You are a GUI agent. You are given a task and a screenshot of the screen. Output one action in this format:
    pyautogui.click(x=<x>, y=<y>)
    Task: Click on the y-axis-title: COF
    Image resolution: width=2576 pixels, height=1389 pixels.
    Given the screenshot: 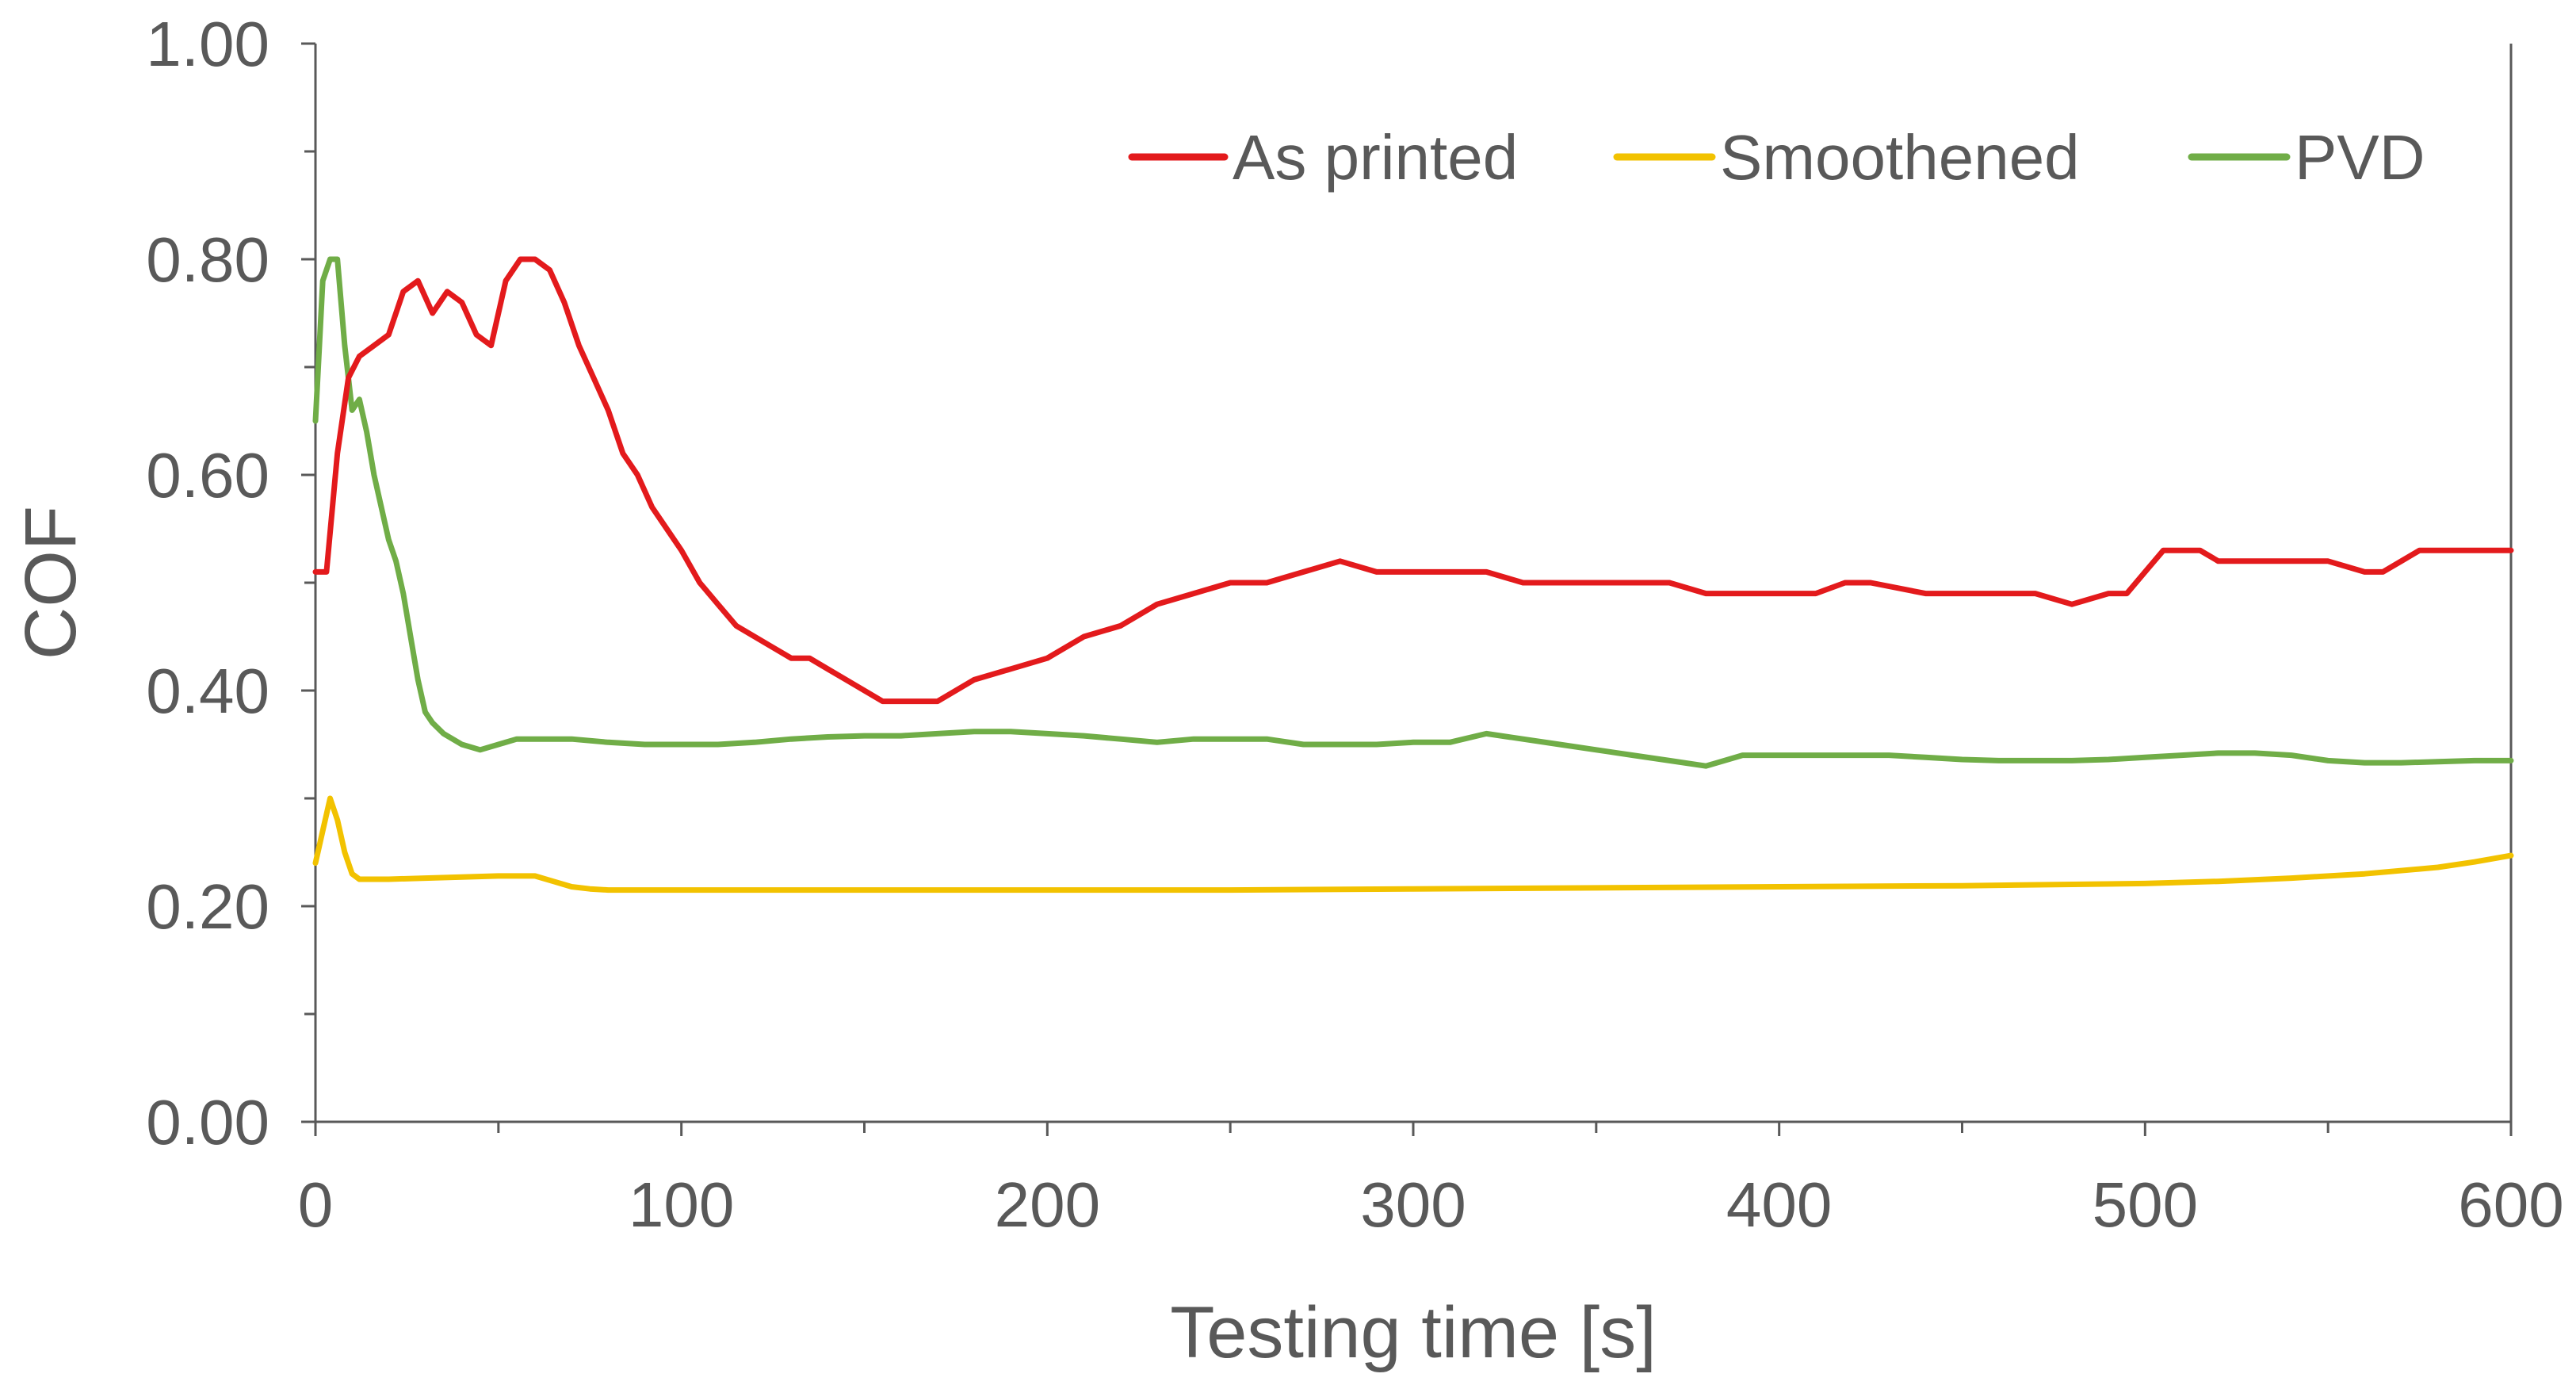 What is the action you would take?
    pyautogui.click(x=50, y=583)
    